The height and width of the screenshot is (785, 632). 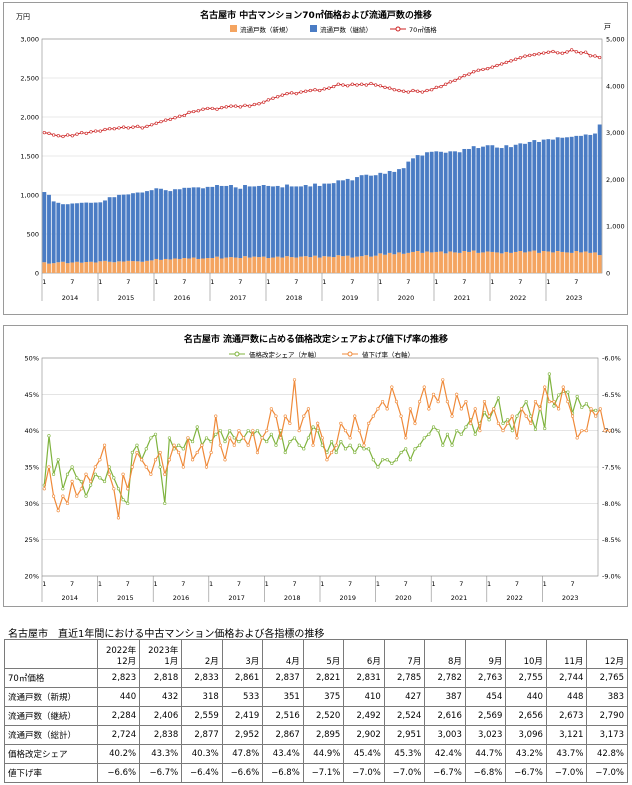 What do you see at coordinates (615, 180) in the screenshot?
I see `c1-right-tick: 2,000` at bounding box center [615, 180].